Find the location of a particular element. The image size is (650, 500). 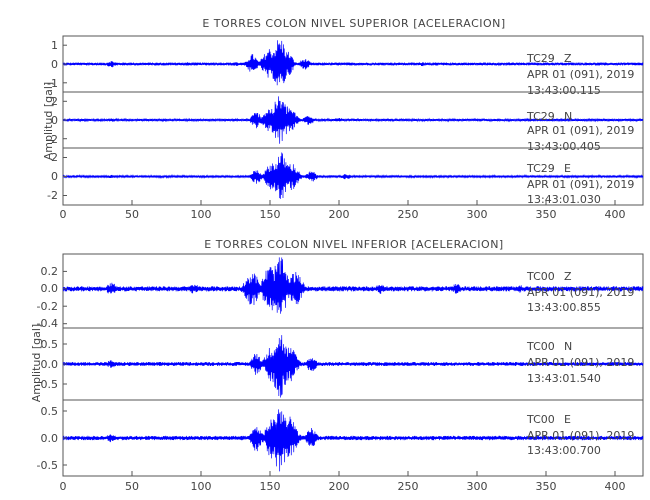

ytick-label-tc00-n-1: 0.0 is located at coordinates (50, 364).